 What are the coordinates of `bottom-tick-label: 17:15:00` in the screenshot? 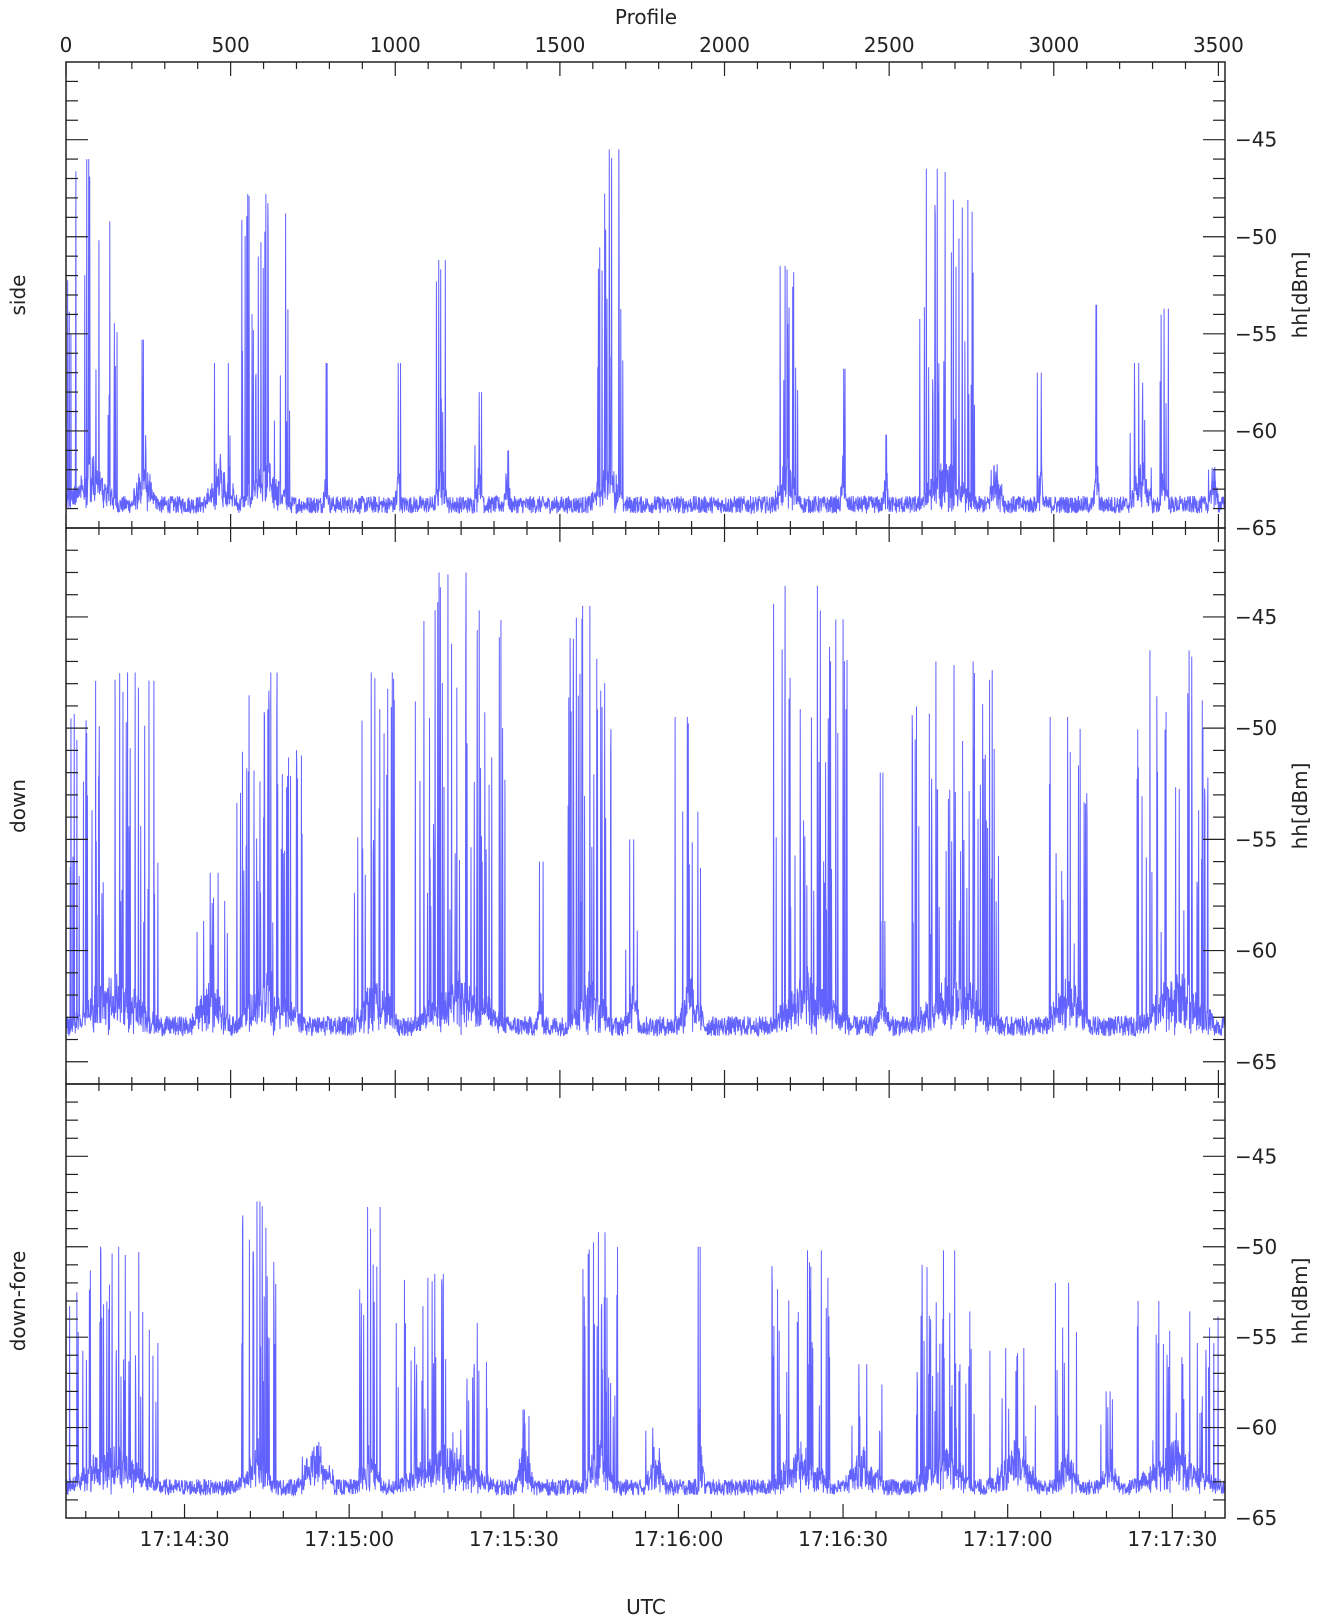 It's located at (349, 1539).